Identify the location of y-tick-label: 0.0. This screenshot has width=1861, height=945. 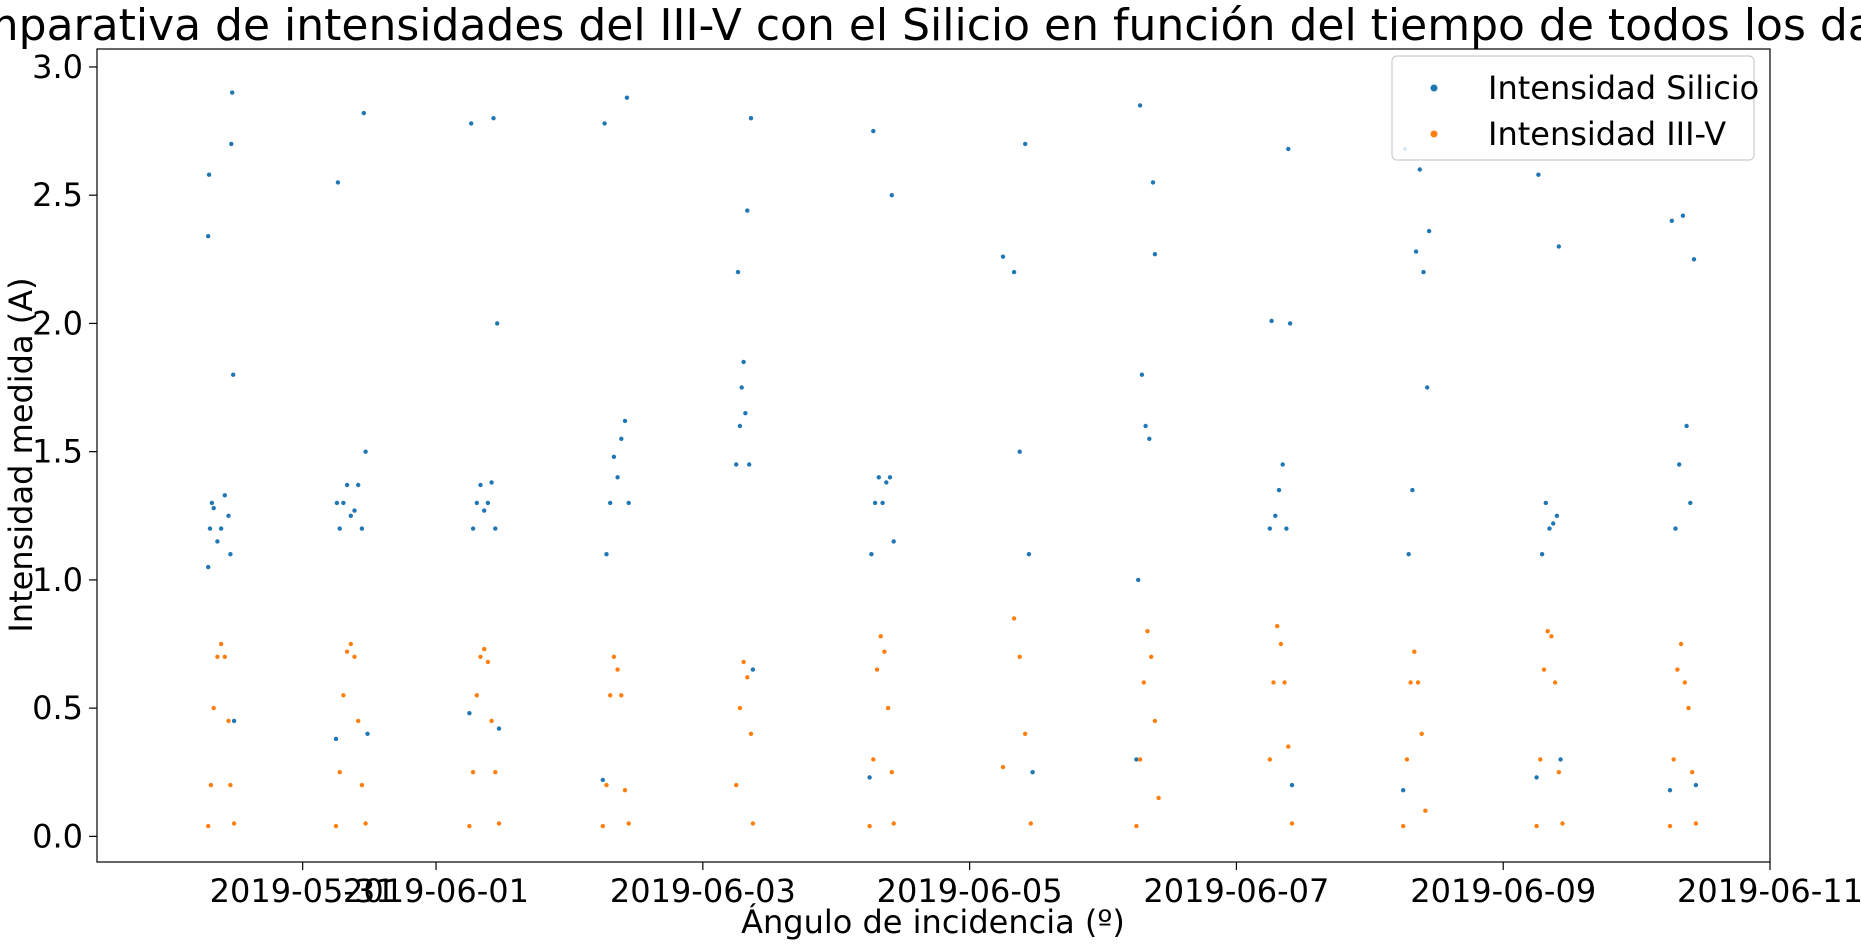
(57, 836).